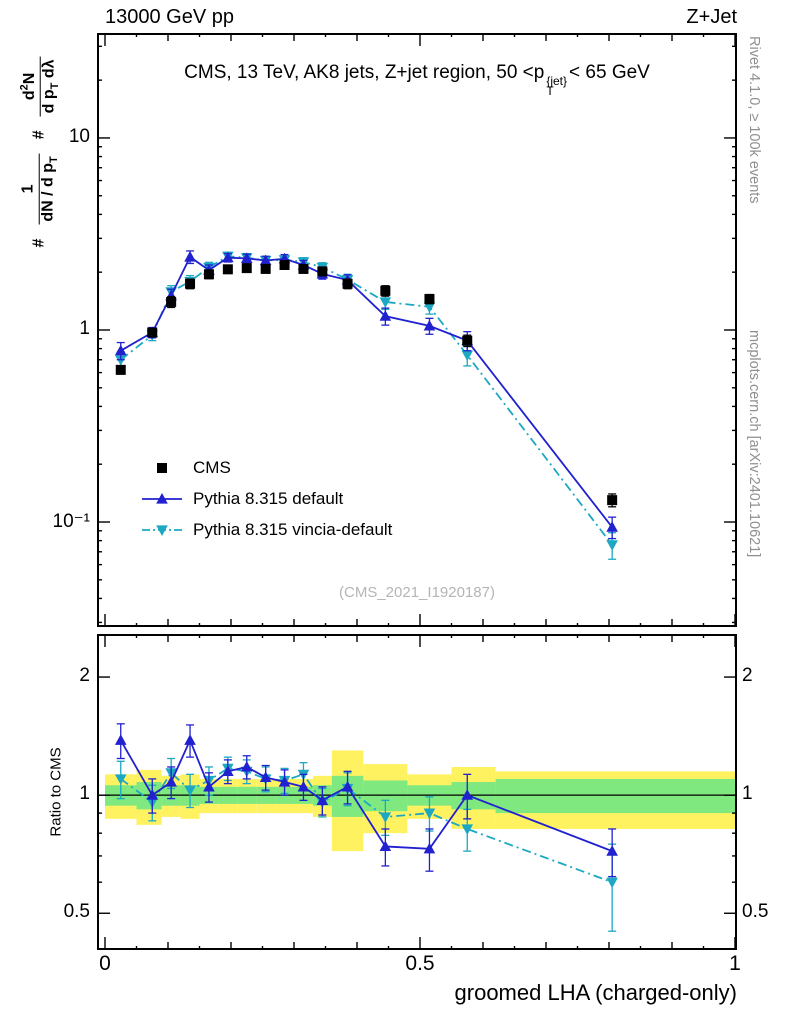  I want to click on hash-symbol: #, so click(39, 243).